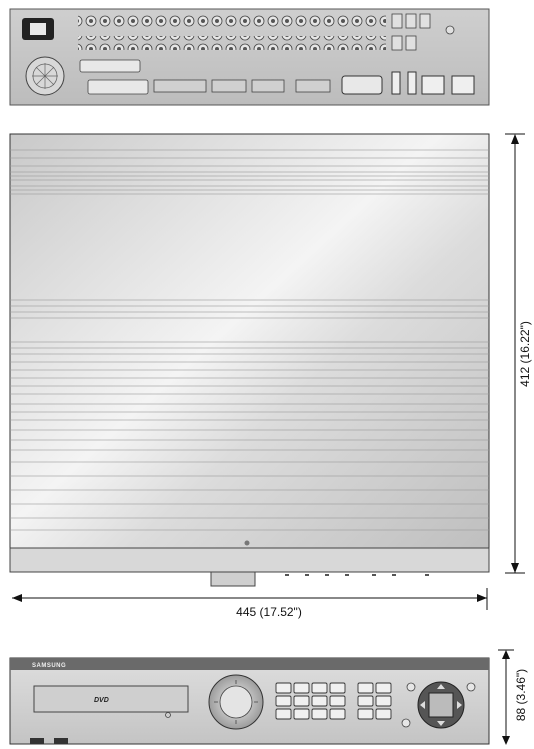 Image resolution: width=534 pixels, height=749 pixels. Describe the element at coordinates (269, 612) in the screenshot. I see `width-label: 445 (17.52")` at that location.